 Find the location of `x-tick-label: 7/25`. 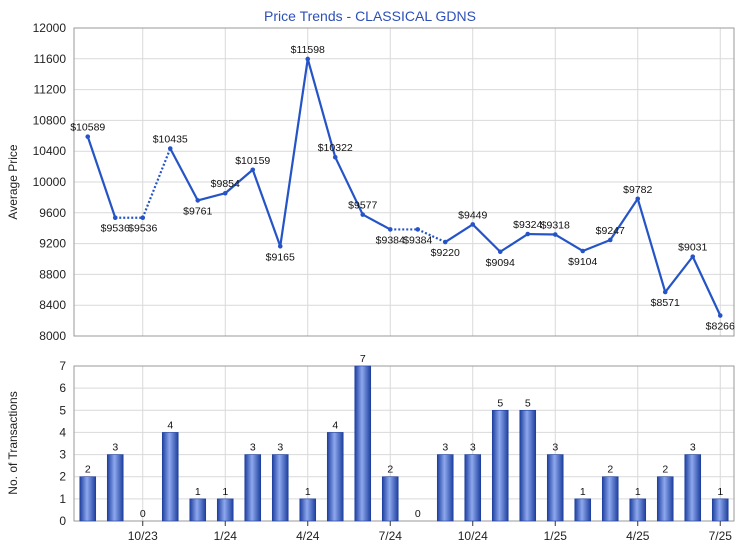

x-tick-label: 7/25 is located at coordinates (721, 536).